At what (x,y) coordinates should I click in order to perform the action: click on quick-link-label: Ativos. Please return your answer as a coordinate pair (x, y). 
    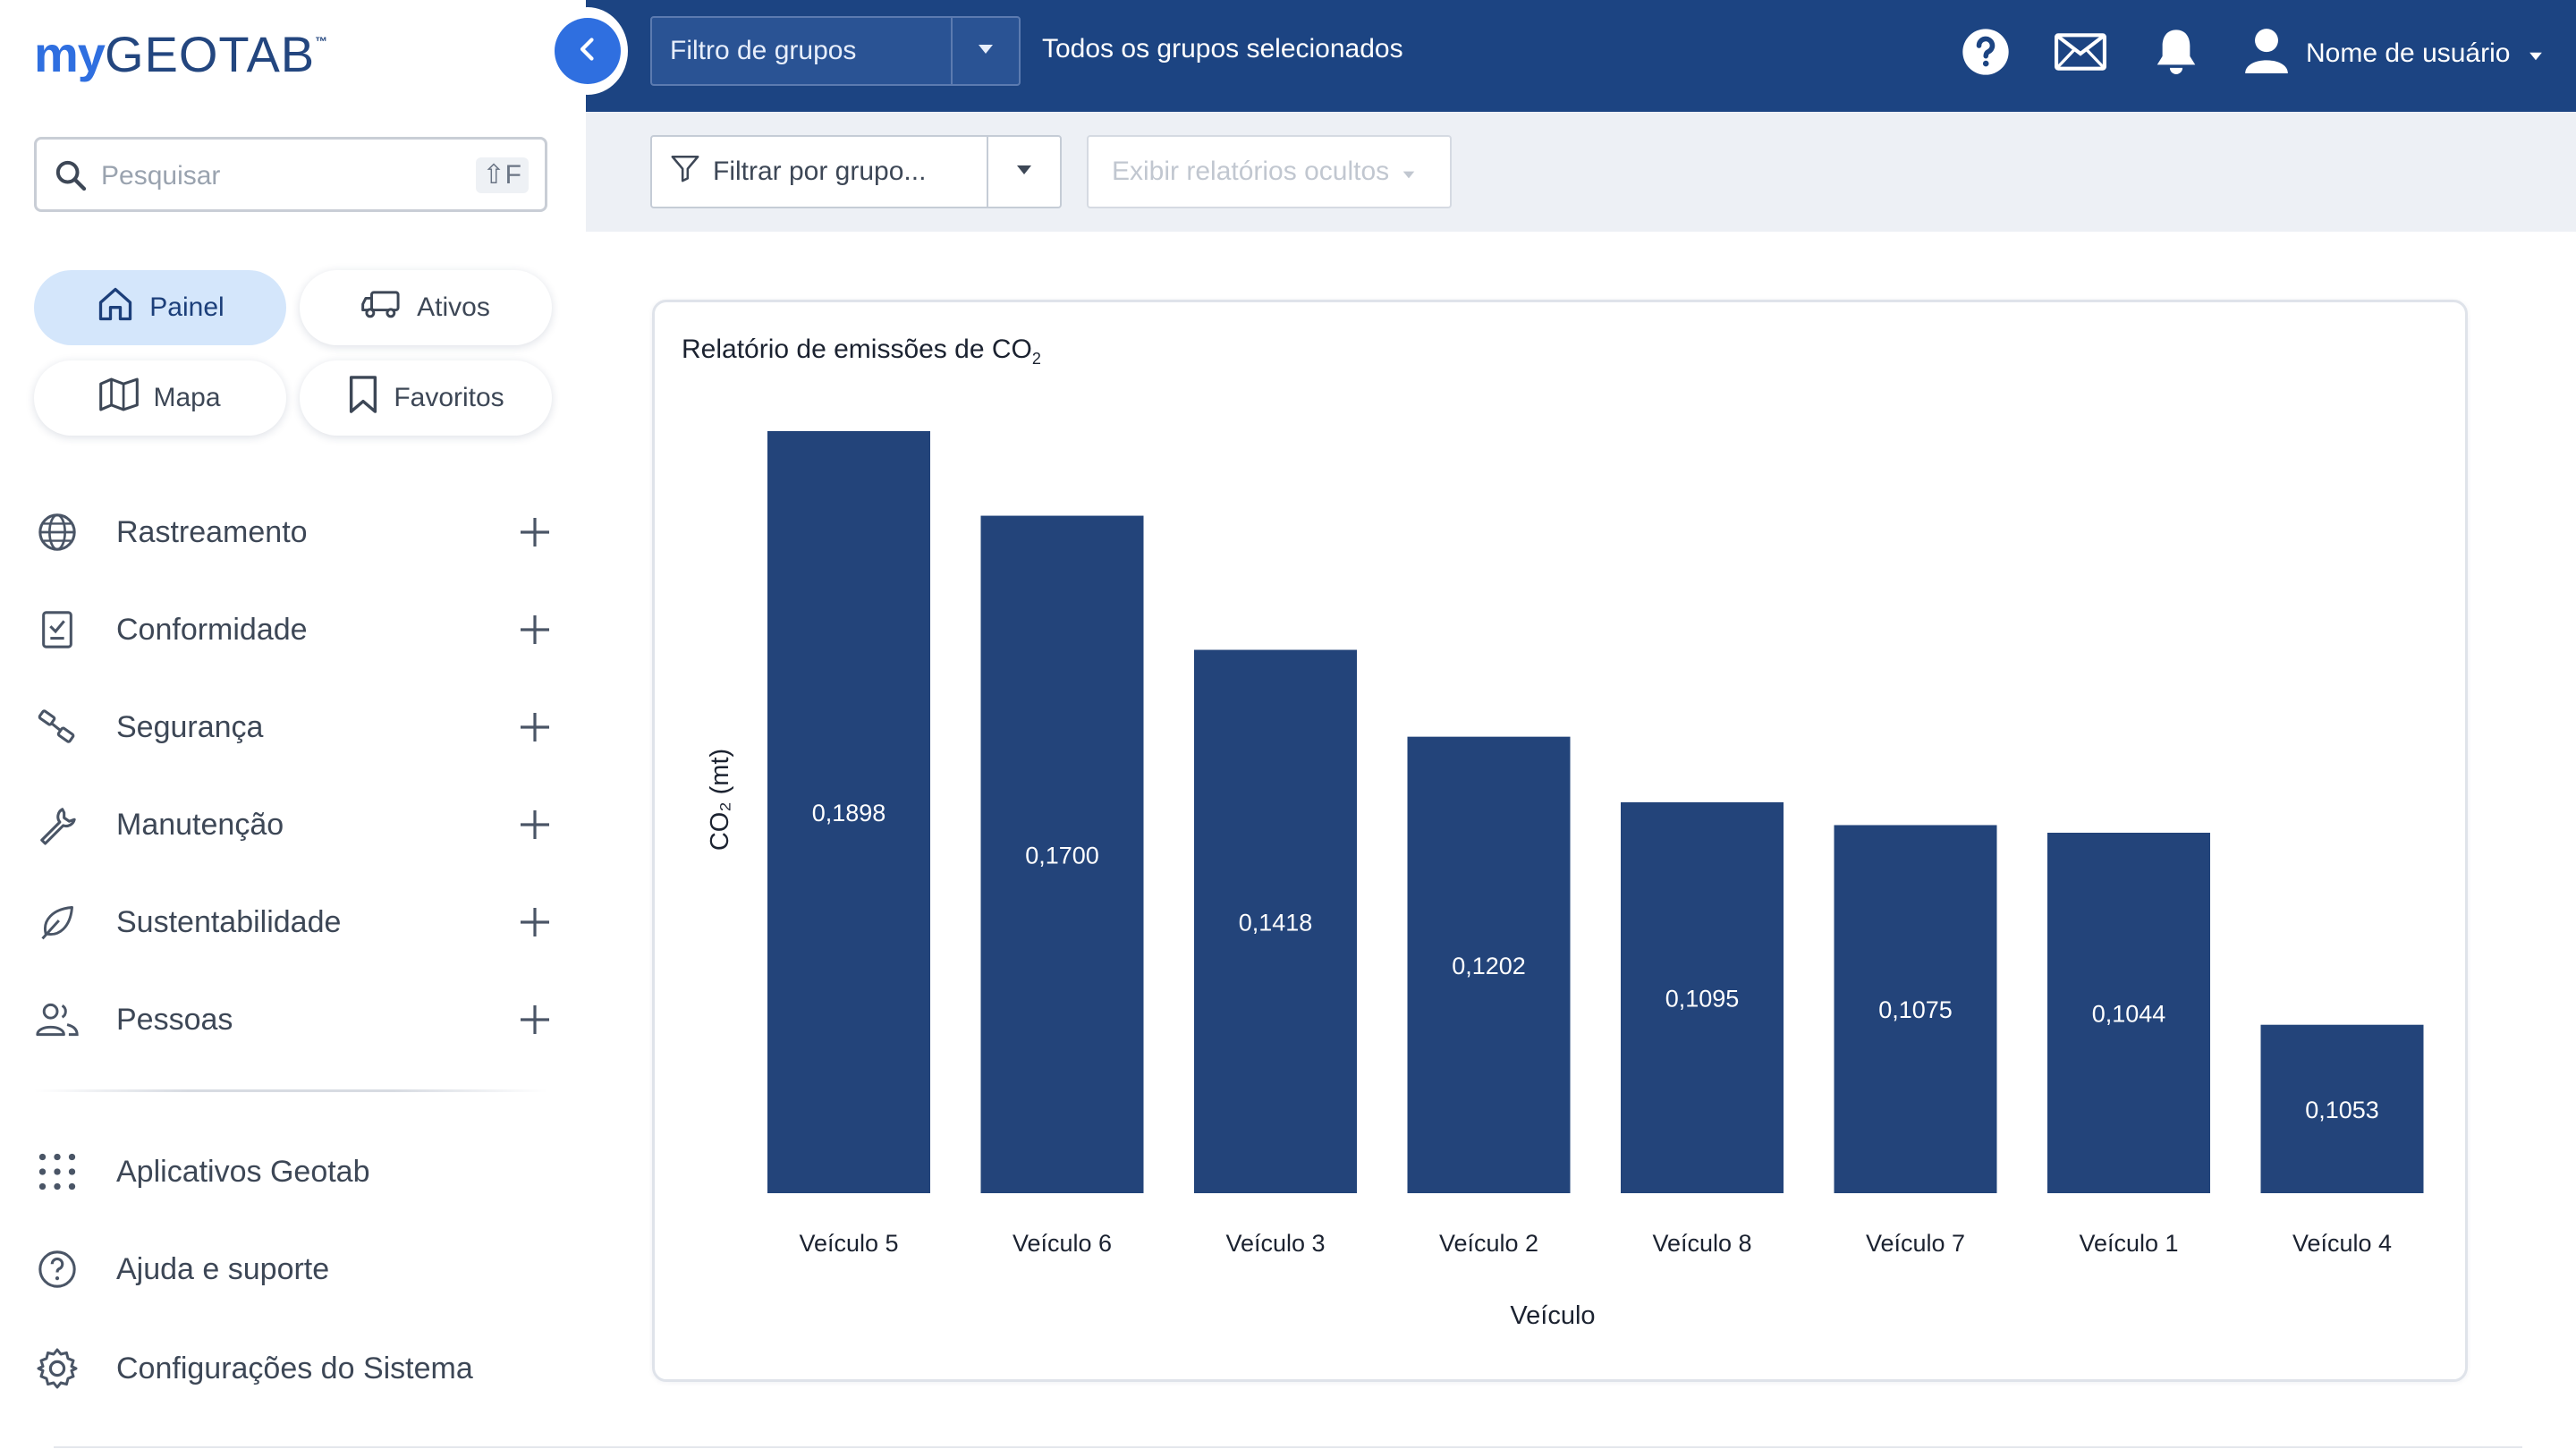
    Looking at the image, I should click on (453, 307).